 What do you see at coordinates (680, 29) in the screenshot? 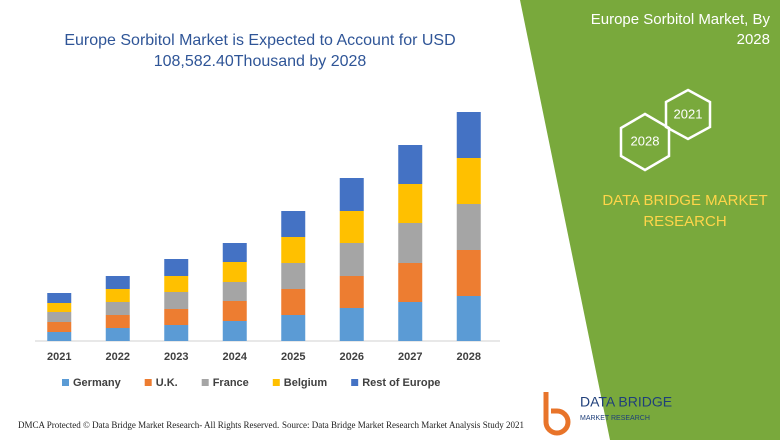
I see `panel-title: Europe Sorbitol Market, By 2028` at bounding box center [680, 29].